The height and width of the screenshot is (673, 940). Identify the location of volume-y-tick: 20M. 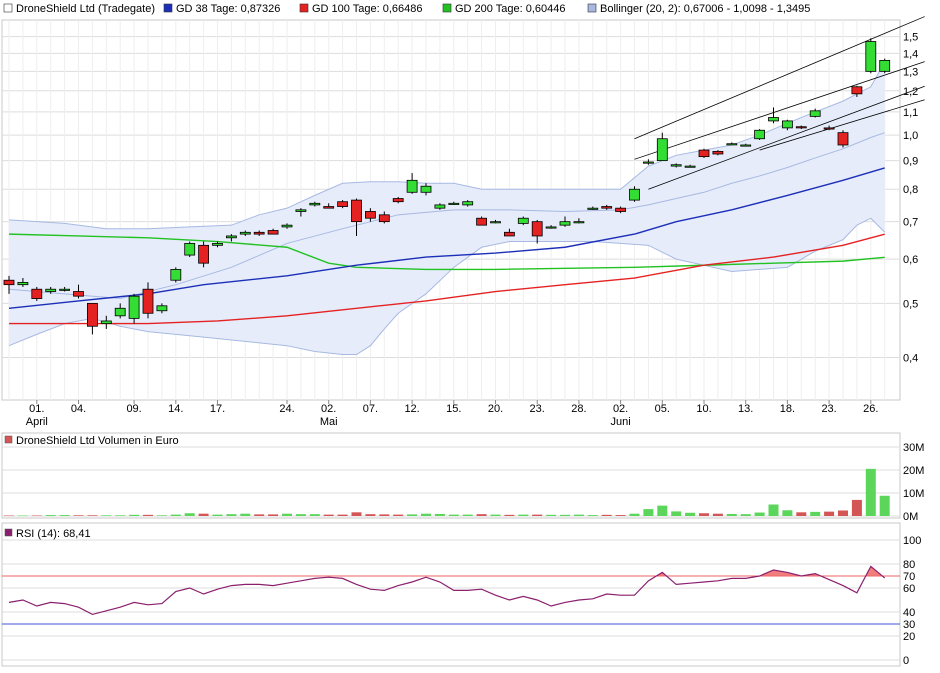
(913, 471).